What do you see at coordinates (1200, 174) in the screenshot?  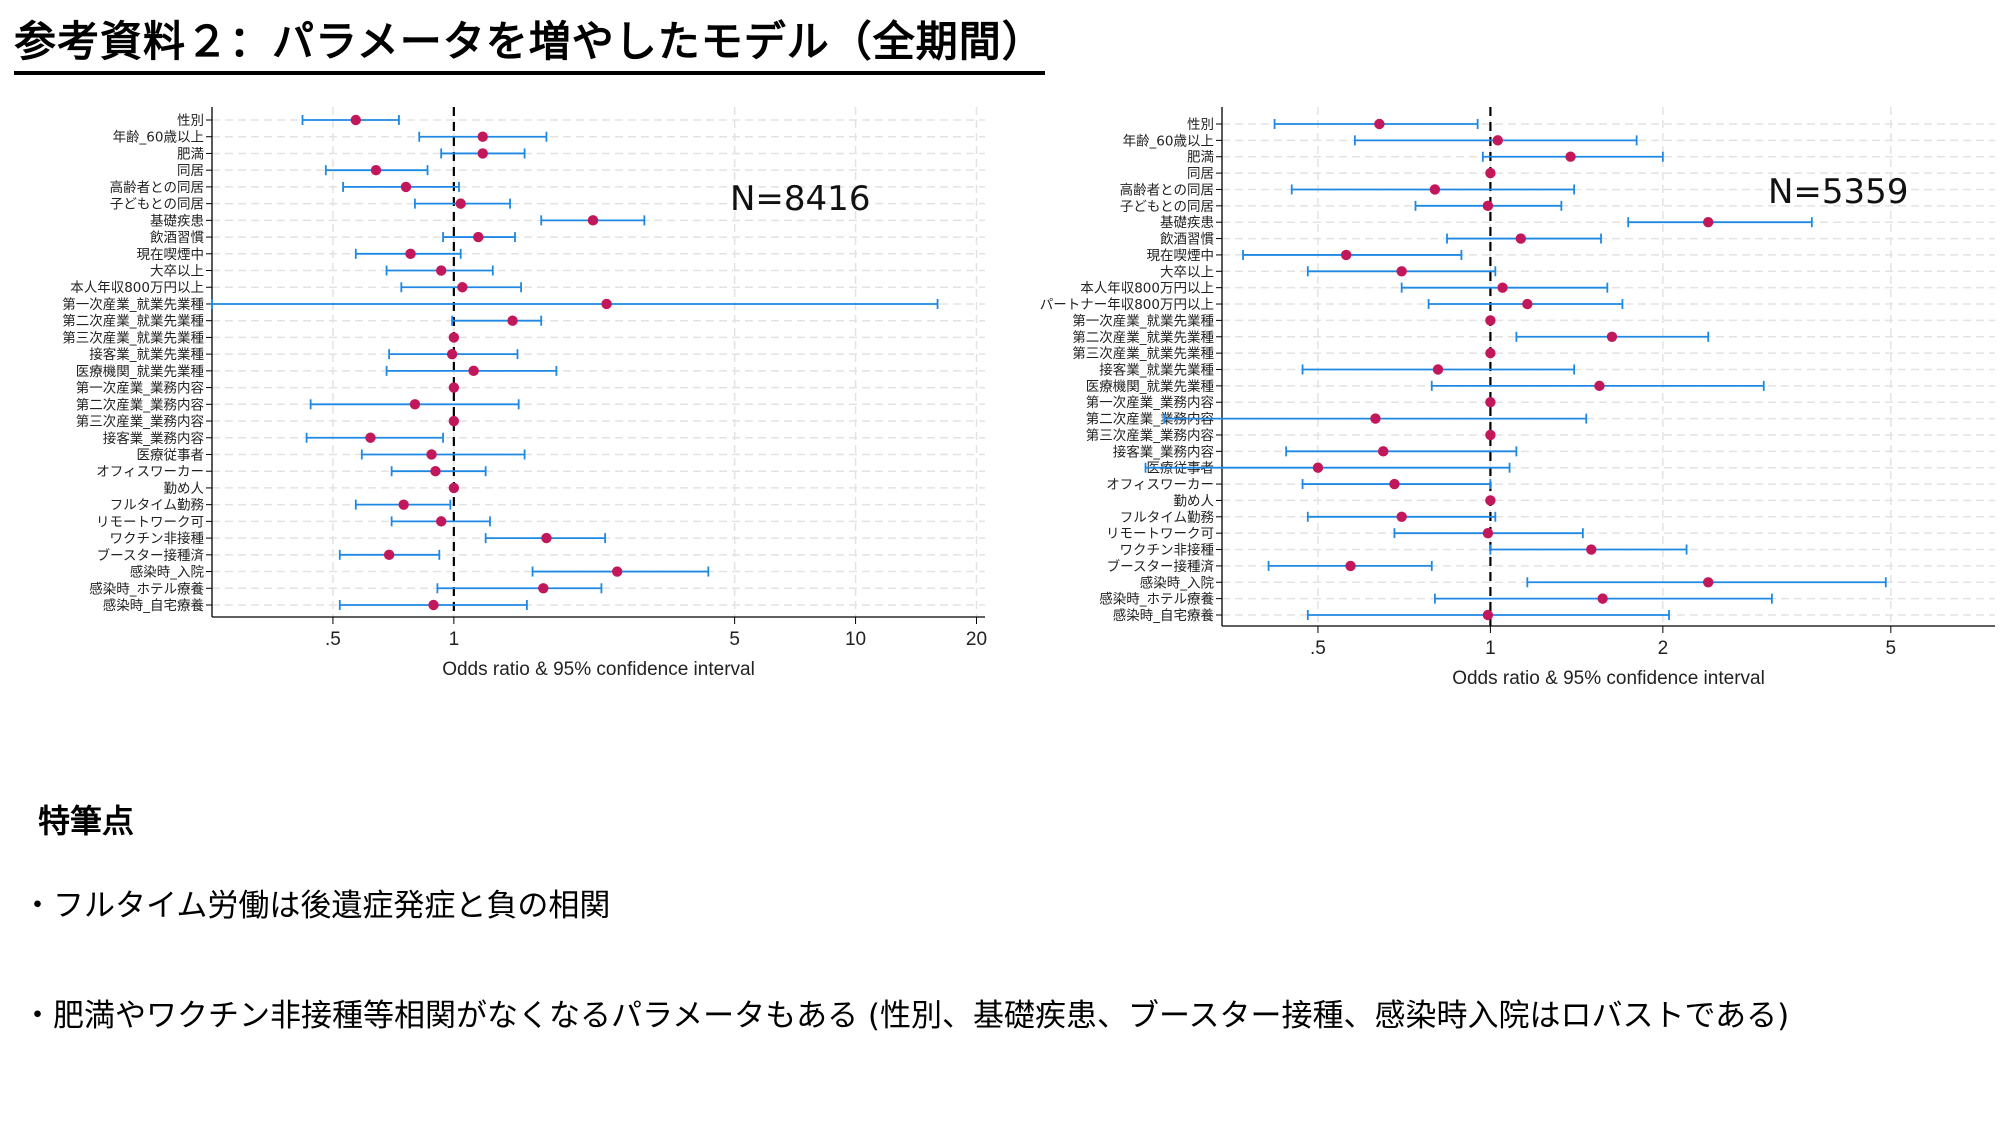 I see `y-tick-label: 同居` at bounding box center [1200, 174].